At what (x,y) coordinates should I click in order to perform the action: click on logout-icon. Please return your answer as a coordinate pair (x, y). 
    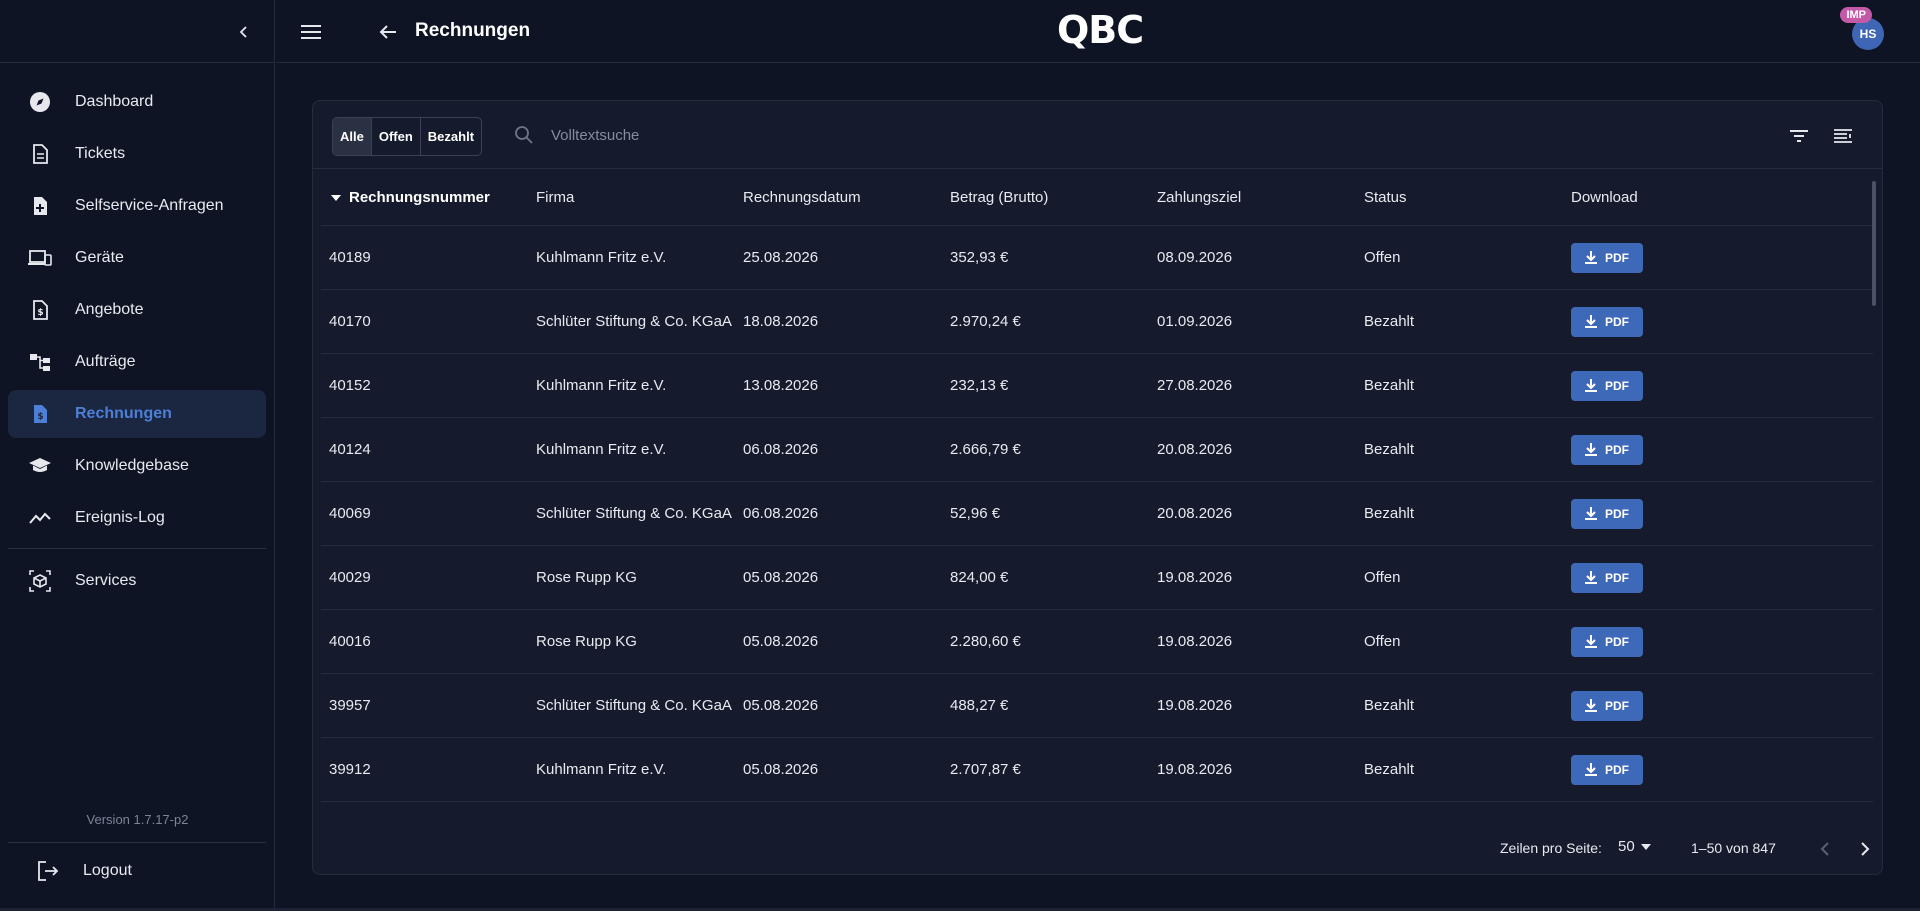
    Looking at the image, I should click on (48, 871).